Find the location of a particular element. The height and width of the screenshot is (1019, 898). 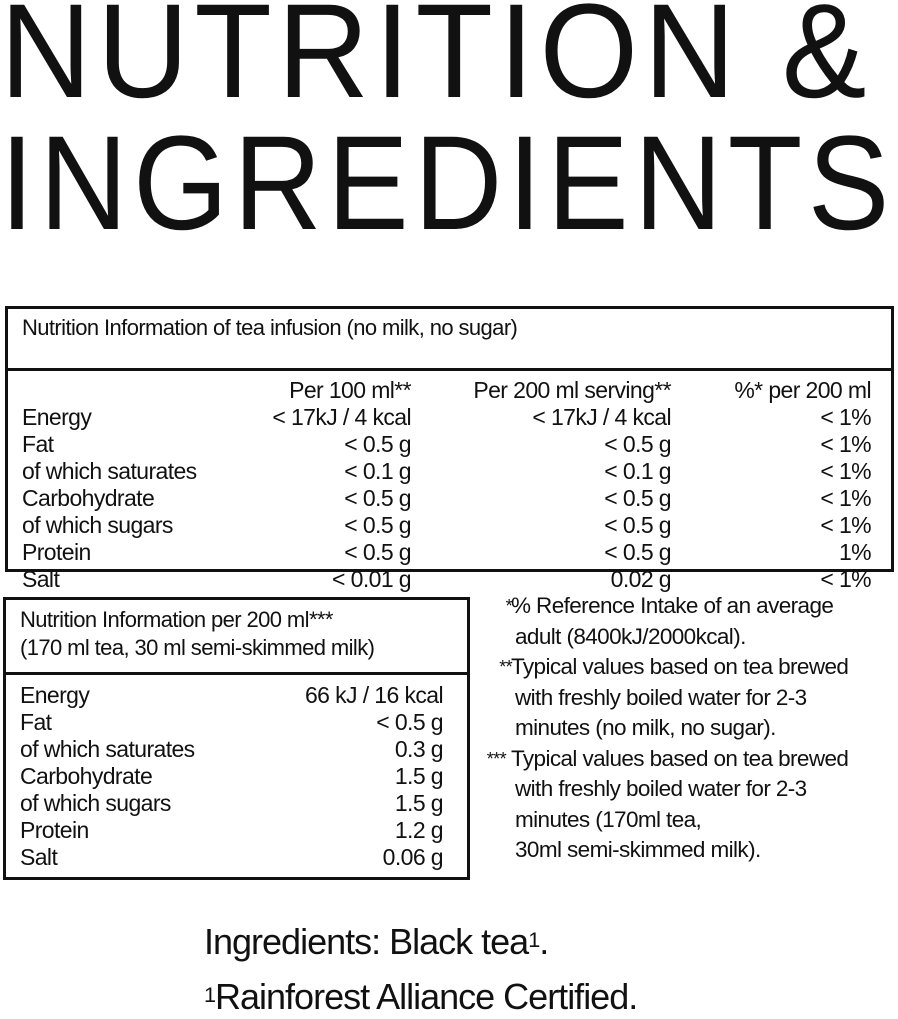

footnote-marker: ** is located at coordinates (505, 667).